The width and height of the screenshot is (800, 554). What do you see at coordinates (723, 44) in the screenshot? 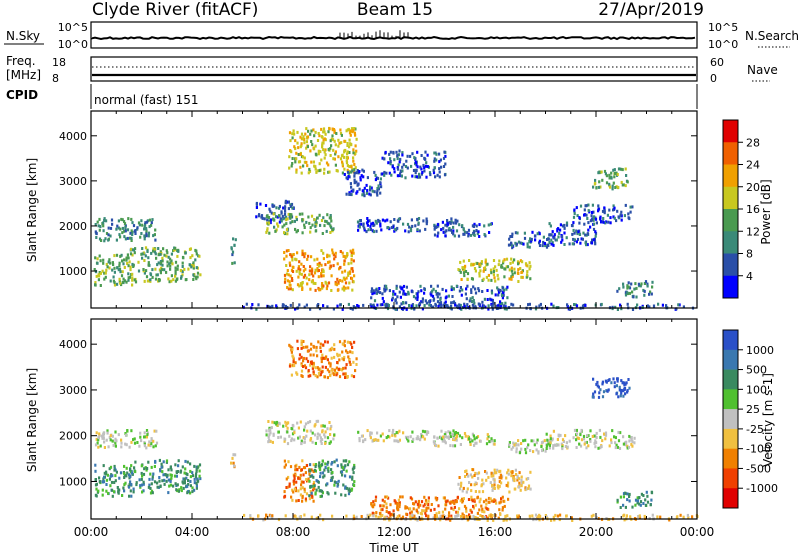
I see `noise-right-tick-bottom: 10^0` at bounding box center [723, 44].